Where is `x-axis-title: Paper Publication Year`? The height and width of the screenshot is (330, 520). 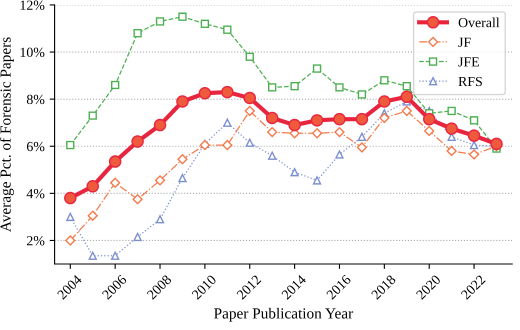
x-axis-title: Paper Publication Year is located at coordinates (284, 315).